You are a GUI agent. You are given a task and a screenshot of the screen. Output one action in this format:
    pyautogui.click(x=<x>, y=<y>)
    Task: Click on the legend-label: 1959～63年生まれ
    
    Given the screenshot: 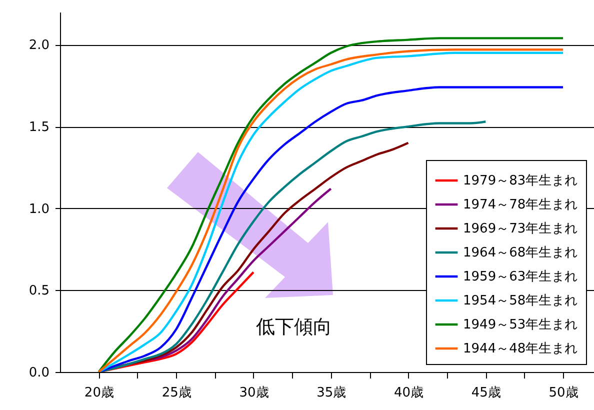 What is the action you would take?
    pyautogui.click(x=520, y=277)
    